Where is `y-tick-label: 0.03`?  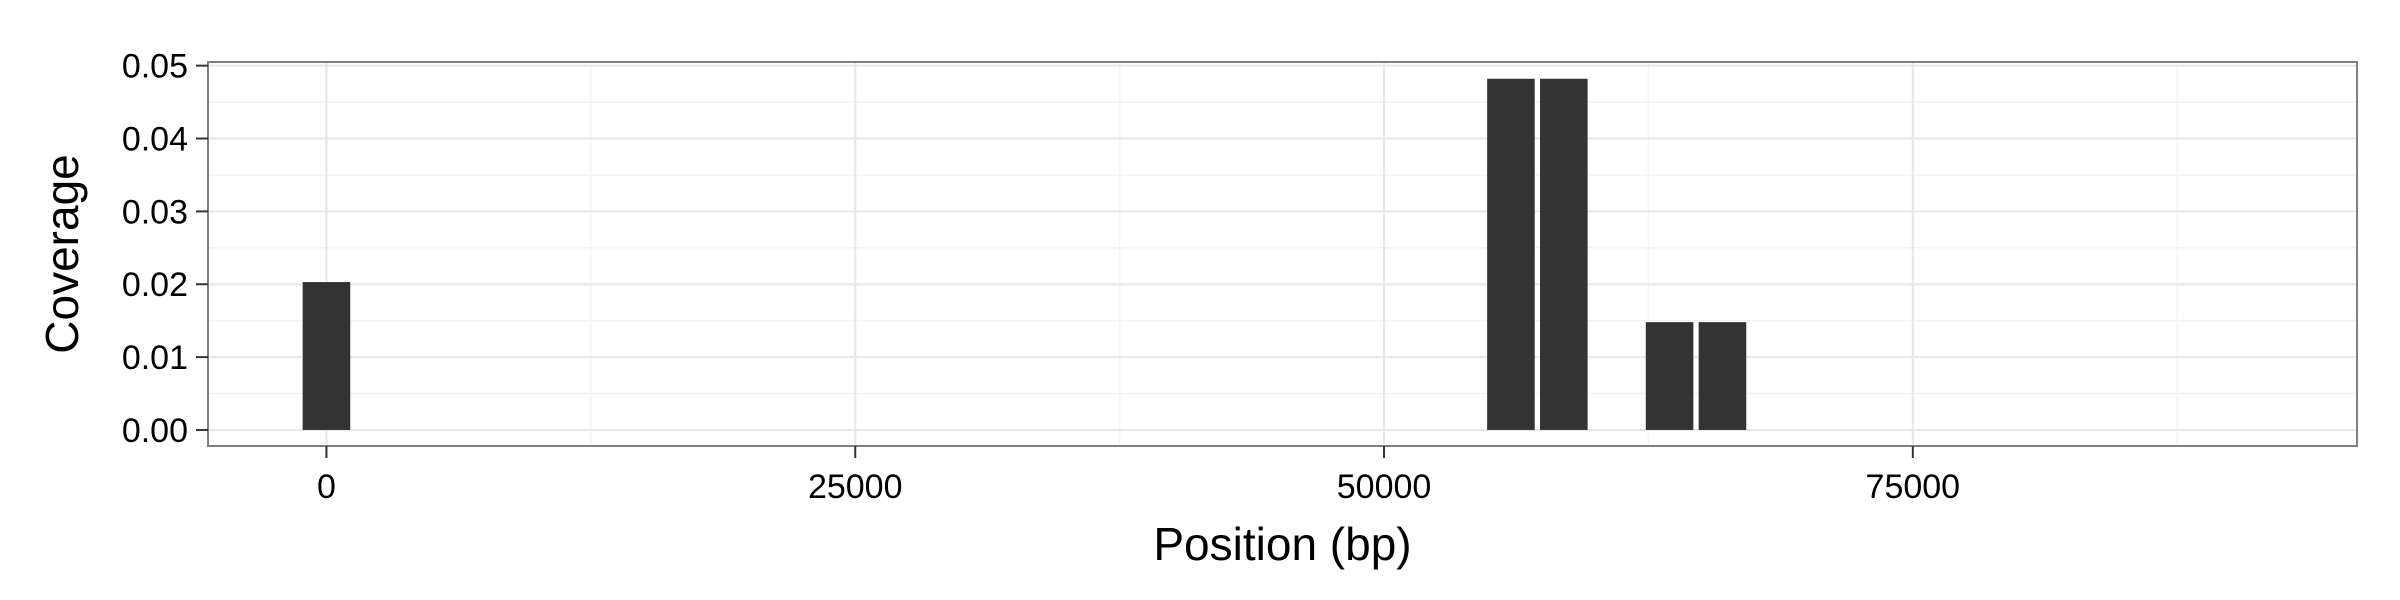
y-tick-label: 0.03 is located at coordinates (155, 212).